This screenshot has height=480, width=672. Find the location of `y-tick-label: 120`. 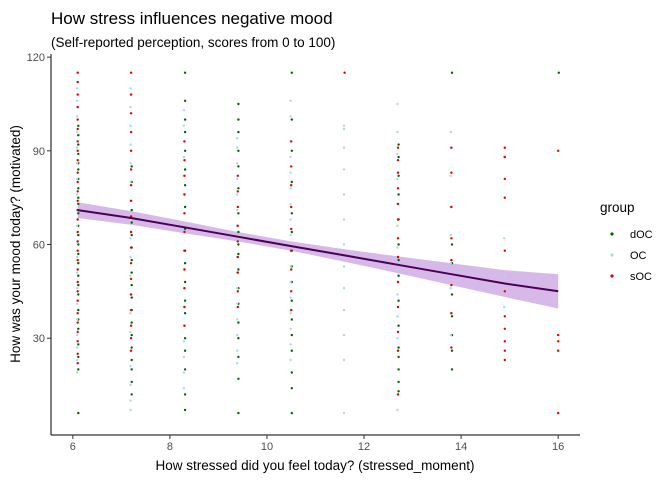

y-tick-label: 120 is located at coordinates (36, 58).